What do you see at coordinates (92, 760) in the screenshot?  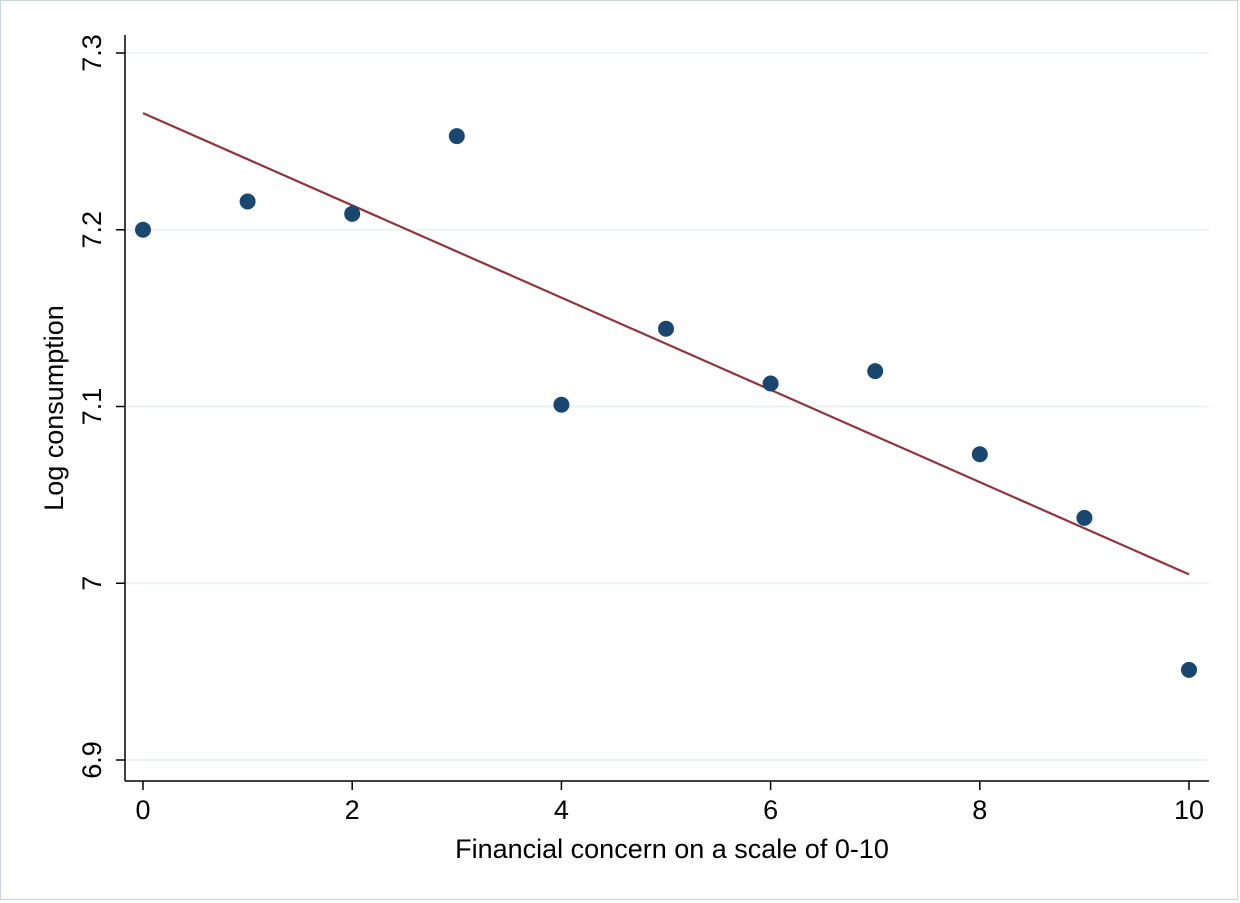 I see `y-tick-label: 6.9` at bounding box center [92, 760].